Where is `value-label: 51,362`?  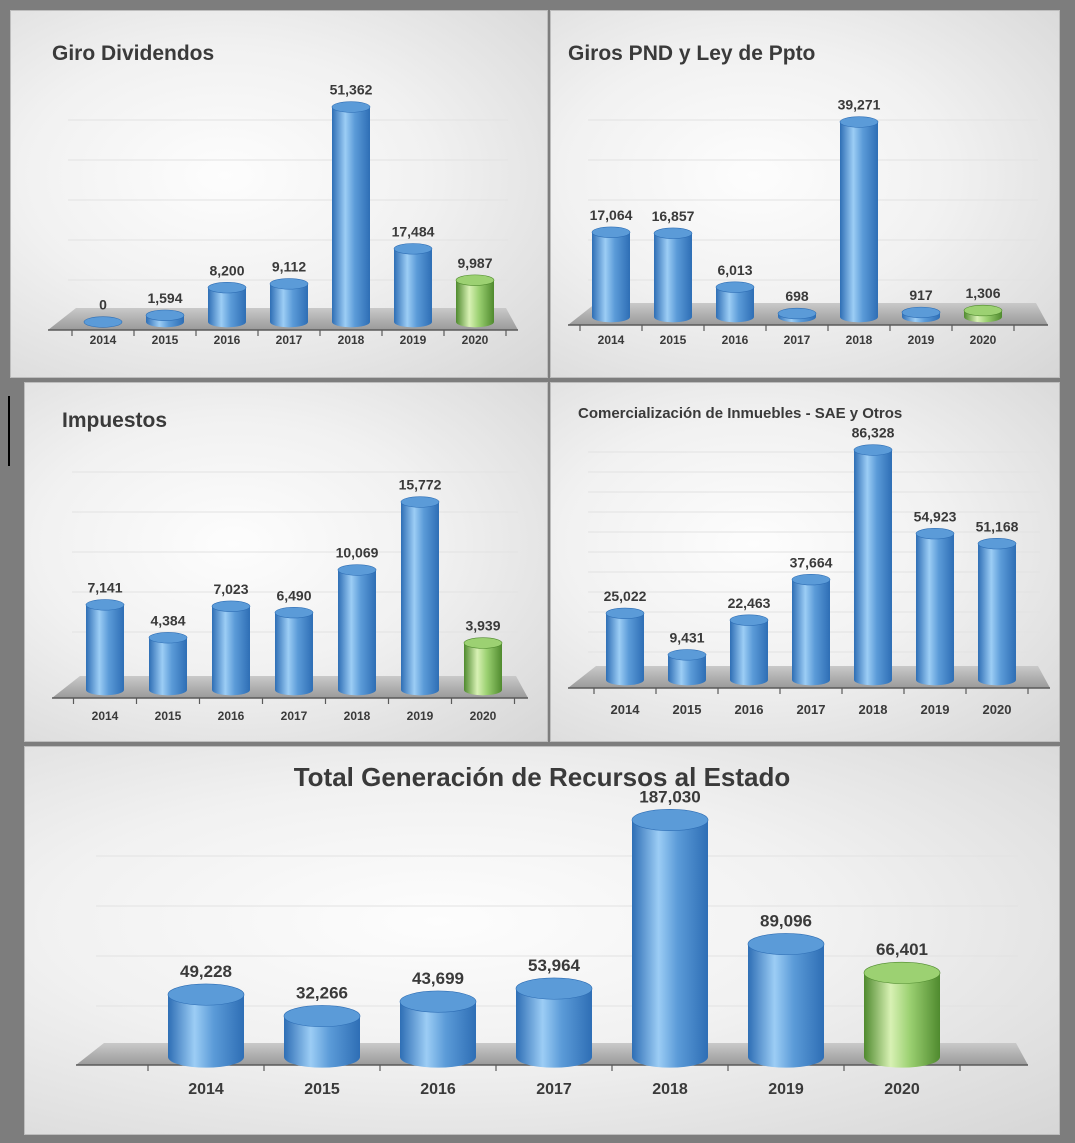
value-label: 51,362 is located at coordinates (351, 90).